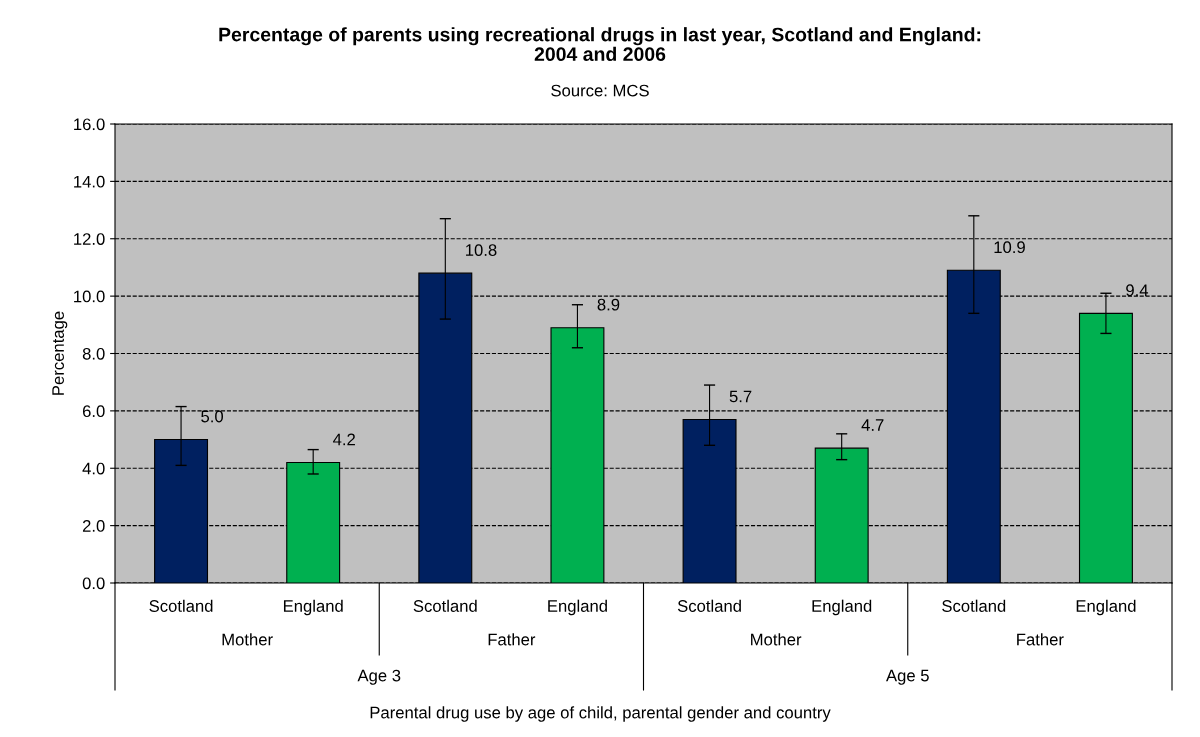  What do you see at coordinates (600, 90) in the screenshot?
I see `chart-subtitle: Source: MCS` at bounding box center [600, 90].